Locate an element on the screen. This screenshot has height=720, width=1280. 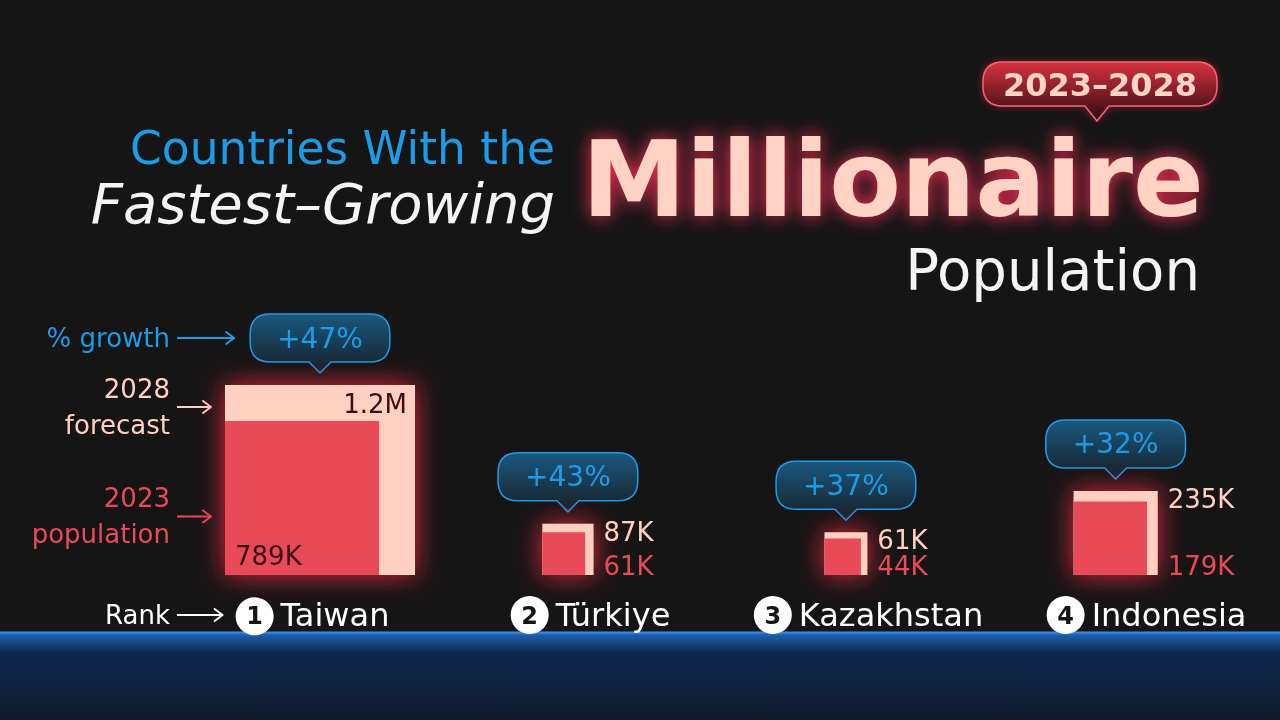
category-label: Türkiye is located at coordinates (612, 615).